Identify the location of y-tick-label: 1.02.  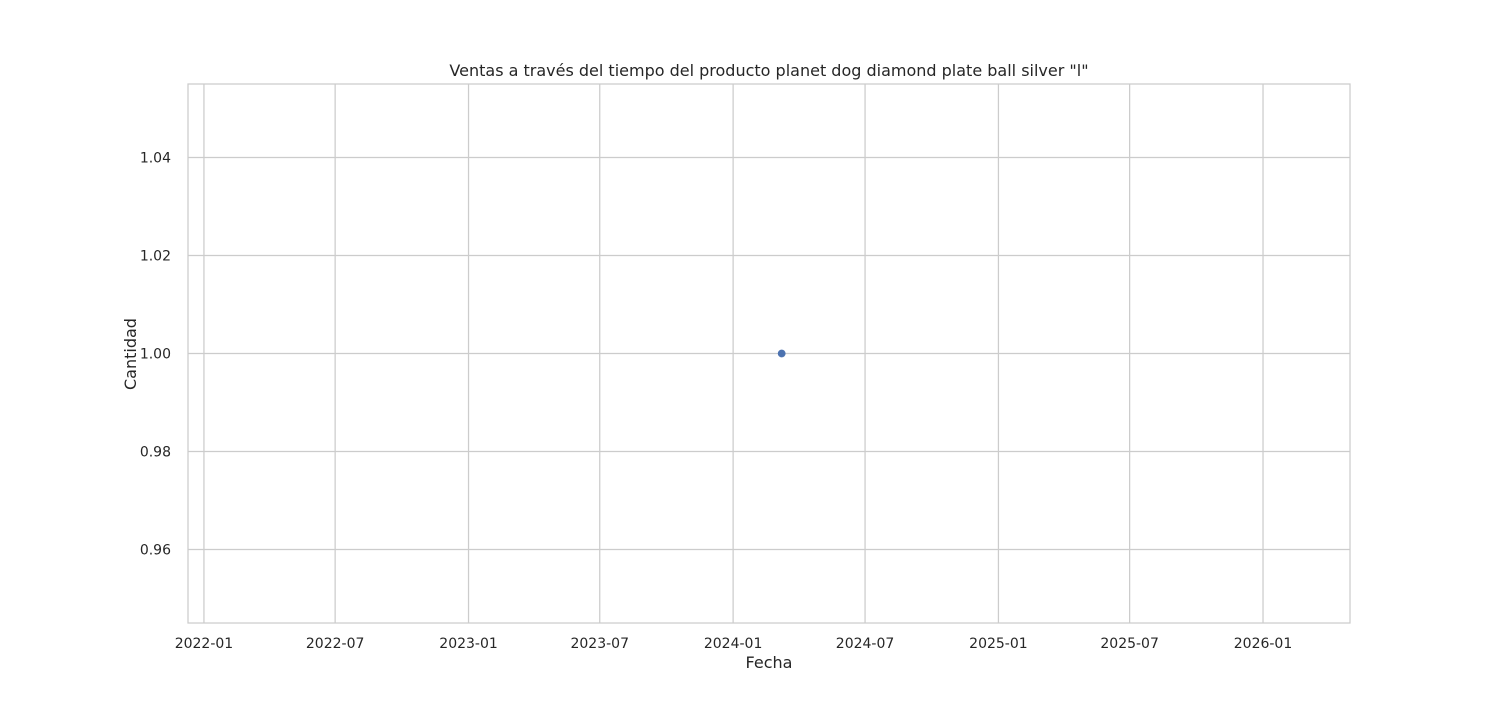
(155, 257).